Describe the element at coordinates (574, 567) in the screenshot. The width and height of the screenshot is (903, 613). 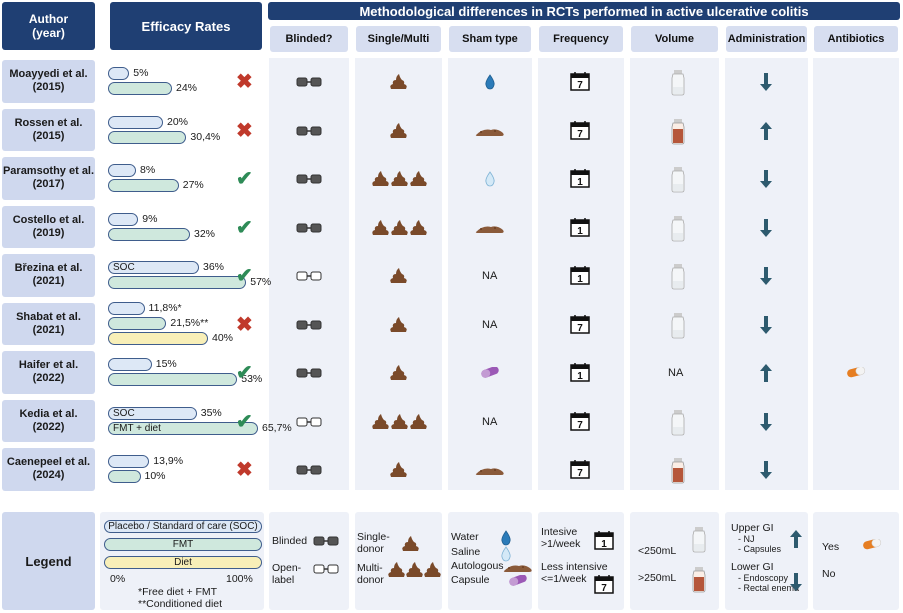
I see `legend-less-line1: Less intensive` at that location.